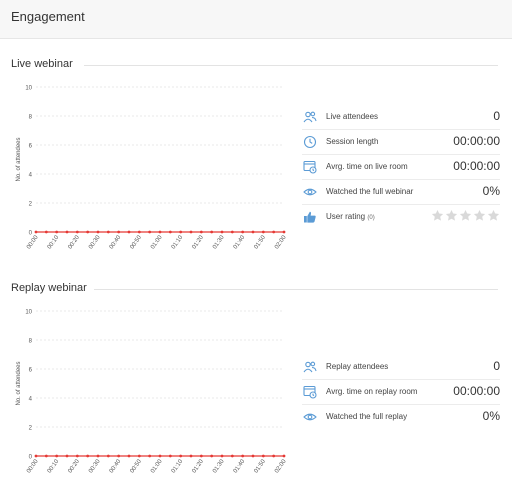 This screenshot has width=512, height=491. What do you see at coordinates (401, 417) in the screenshot?
I see `stat-row: Watched the full replay 0%` at bounding box center [401, 417].